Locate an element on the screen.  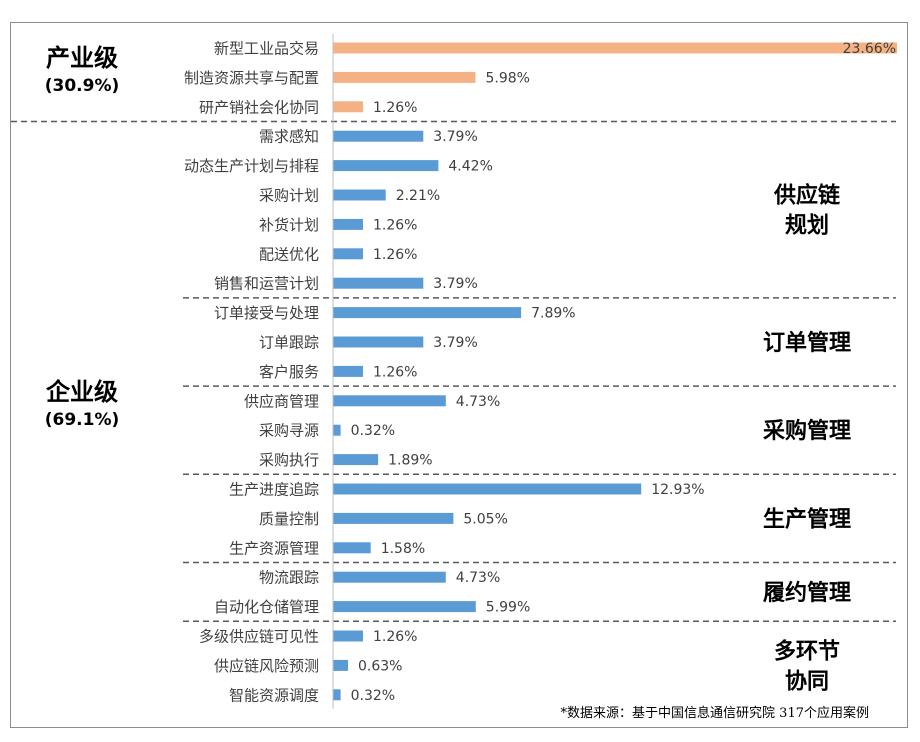
value-label: 12.93% is located at coordinates (677, 490).